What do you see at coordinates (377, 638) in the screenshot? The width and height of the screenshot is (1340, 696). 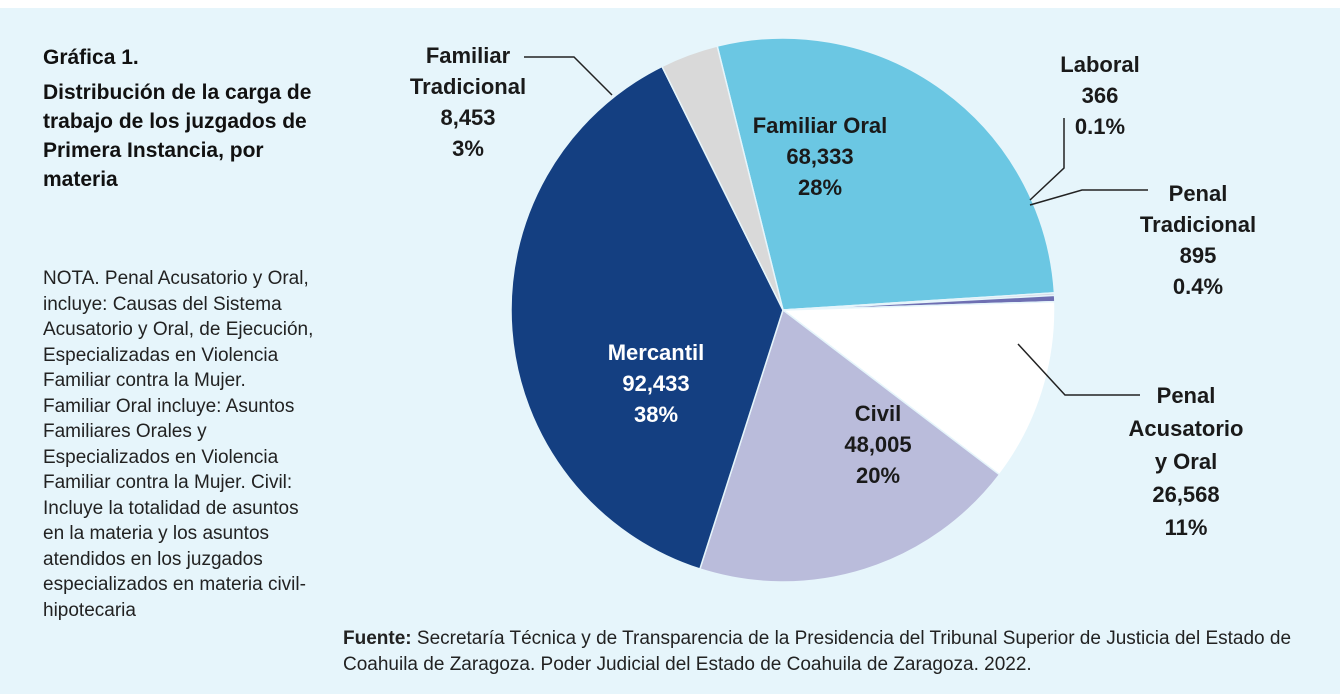 I see `source-label: Fuente:` at bounding box center [377, 638].